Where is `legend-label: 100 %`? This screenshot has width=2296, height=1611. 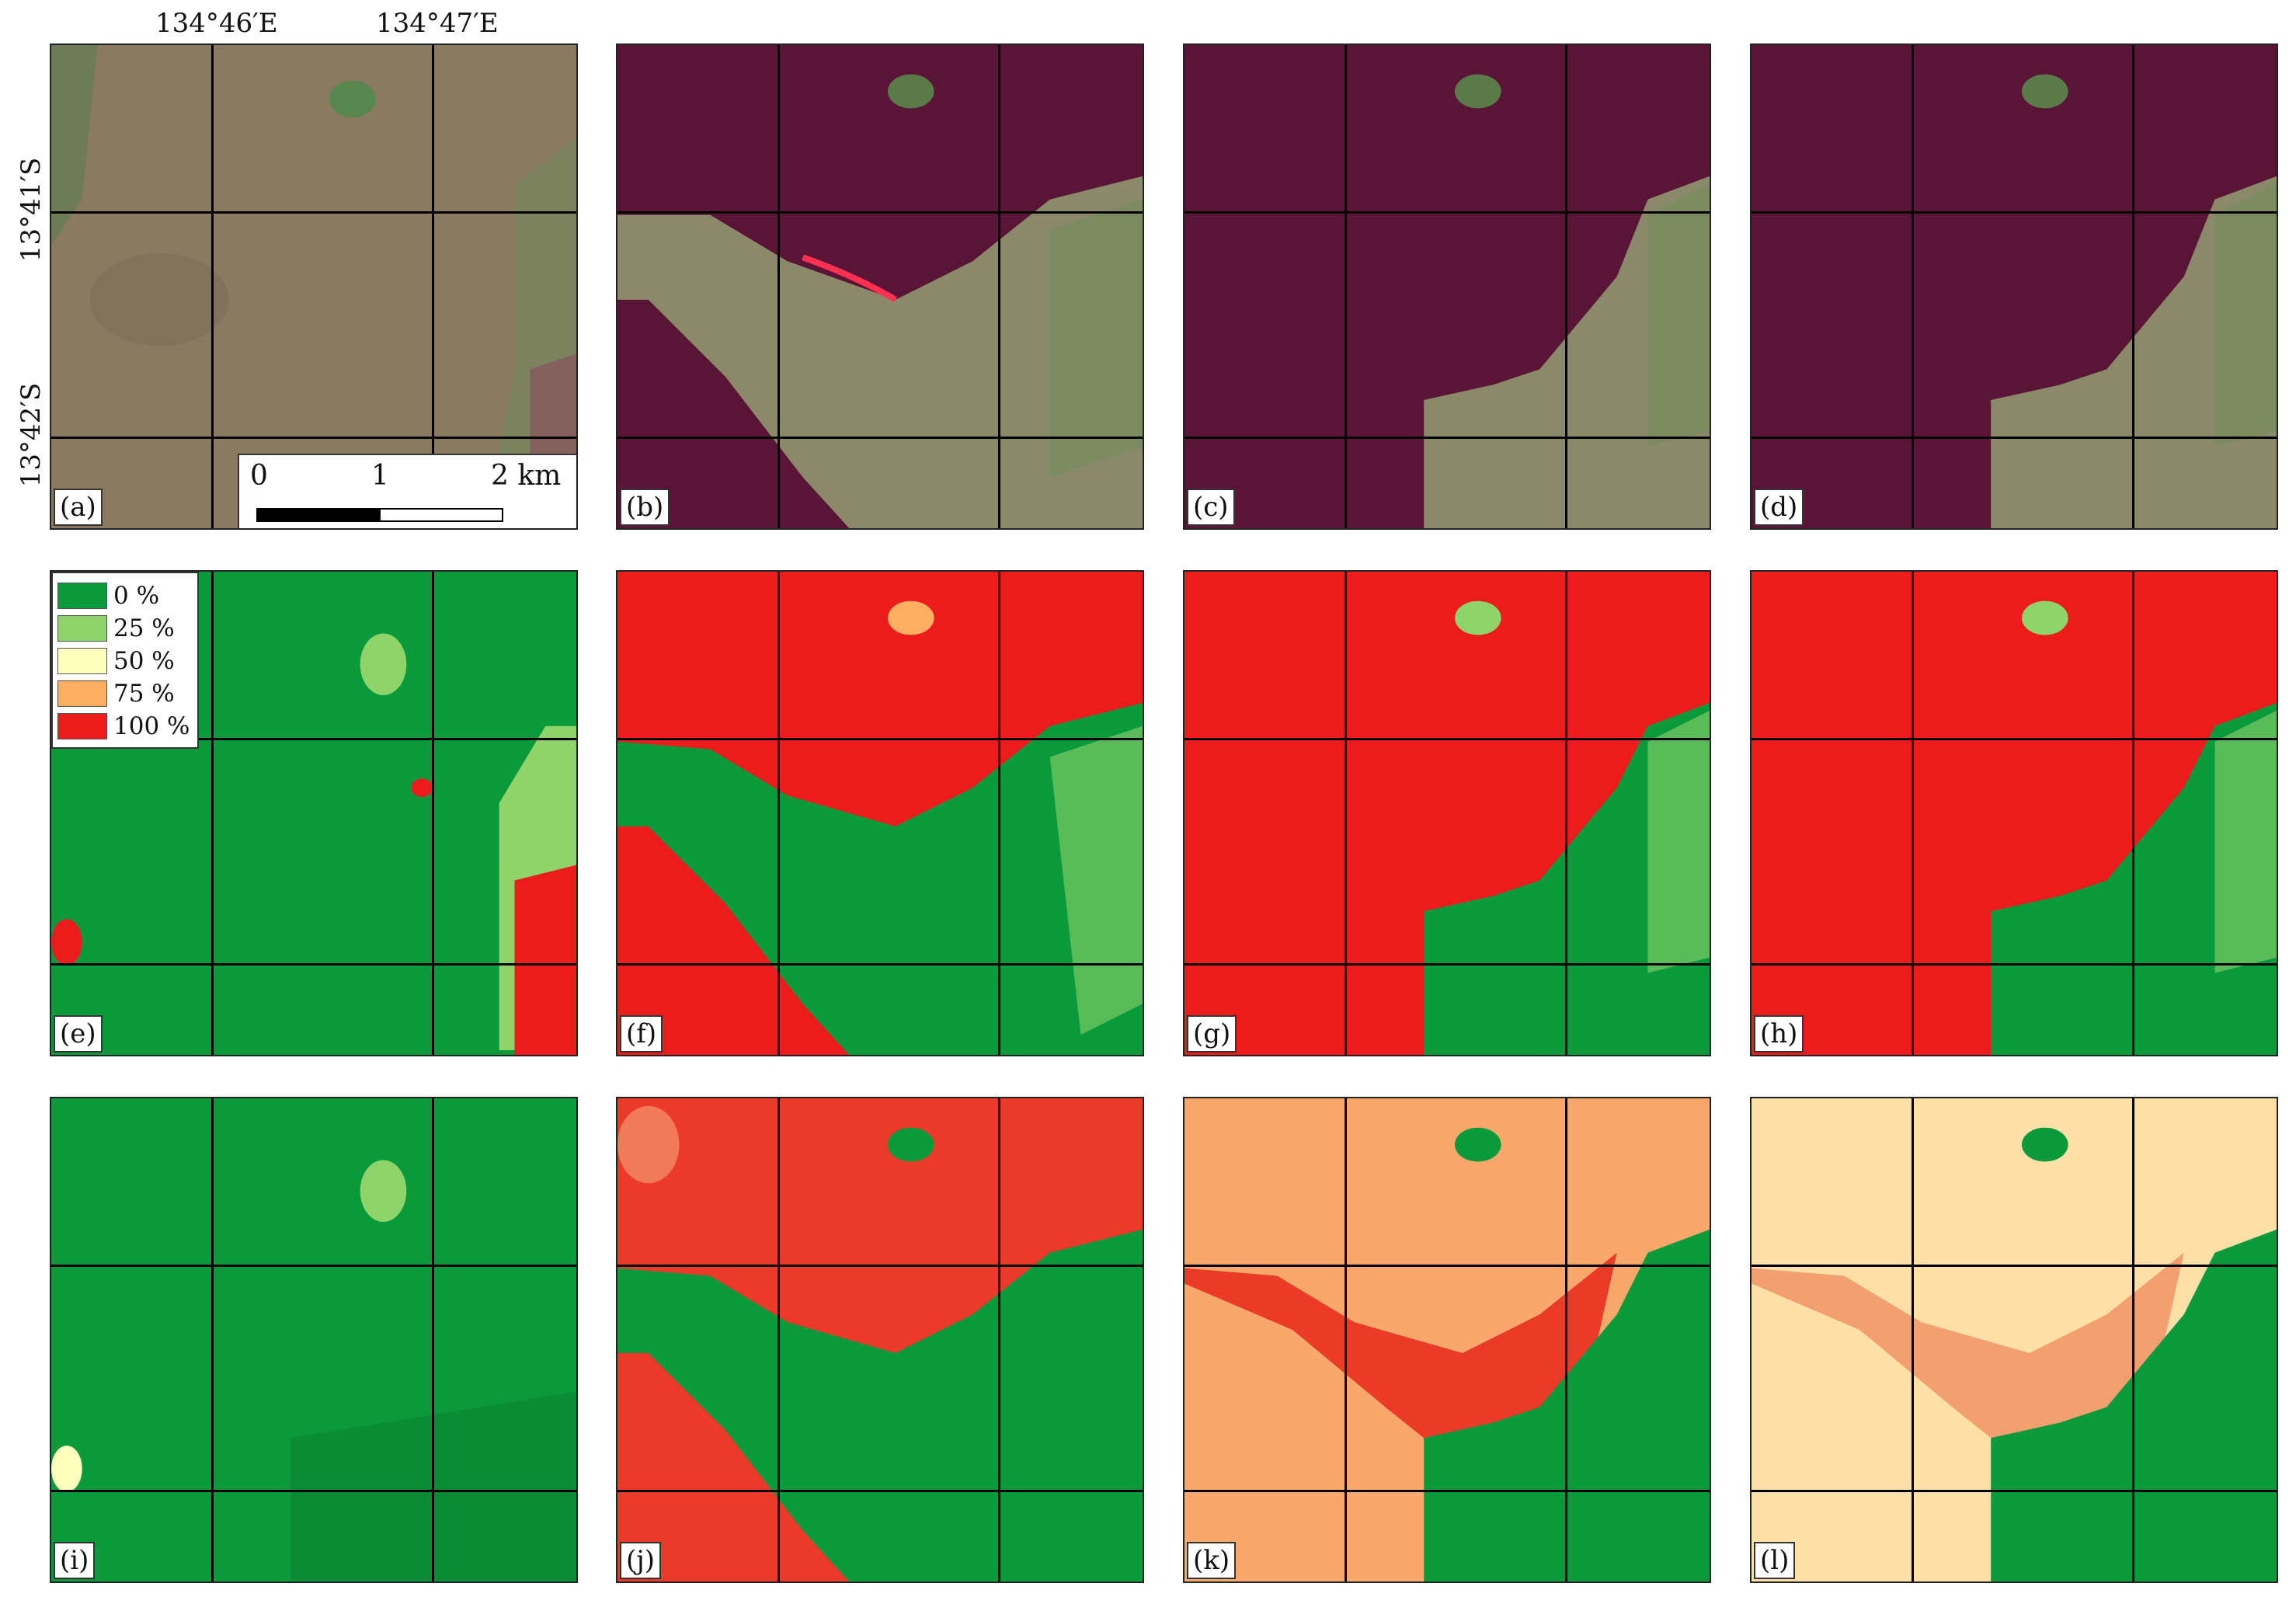
legend-label: 100 % is located at coordinates (151, 726).